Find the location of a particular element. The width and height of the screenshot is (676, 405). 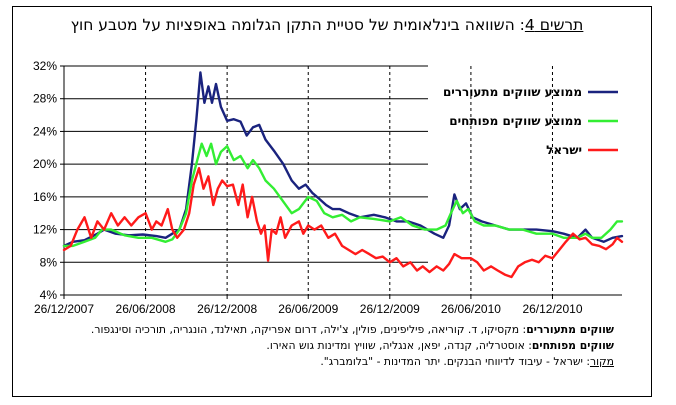

y-tick-label: 16% is located at coordinates (45, 197).